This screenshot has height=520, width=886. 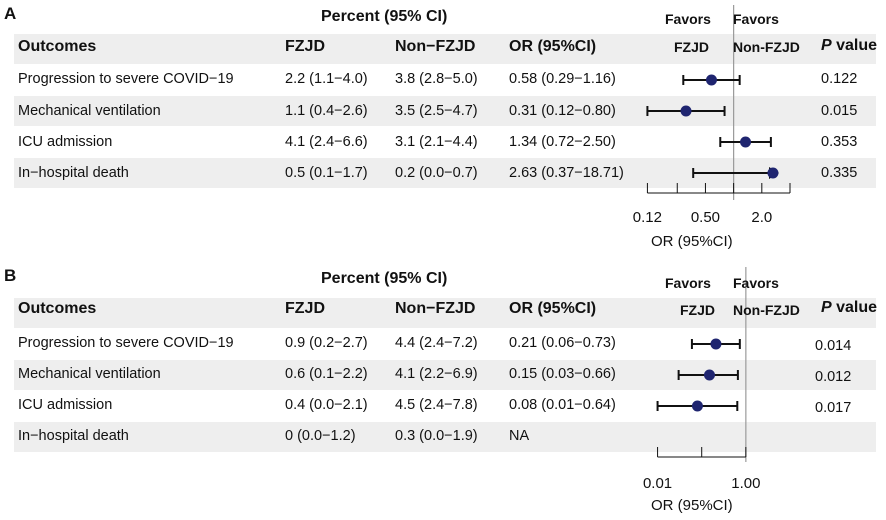 What do you see at coordinates (326, 374) in the screenshot?
I see `row-fzjd: 0.6 (0.1−2.2)` at bounding box center [326, 374].